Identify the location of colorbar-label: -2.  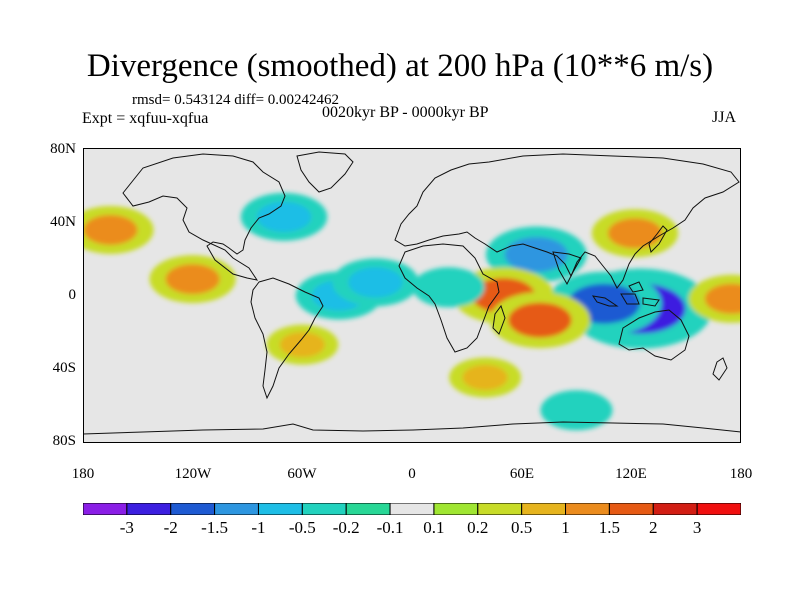
(170, 527).